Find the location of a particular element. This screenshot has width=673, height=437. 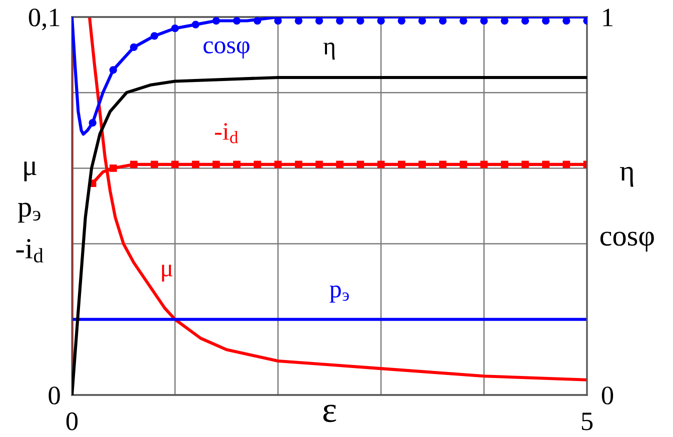

series-label: p$_{э}$ is located at coordinates (339, 294).